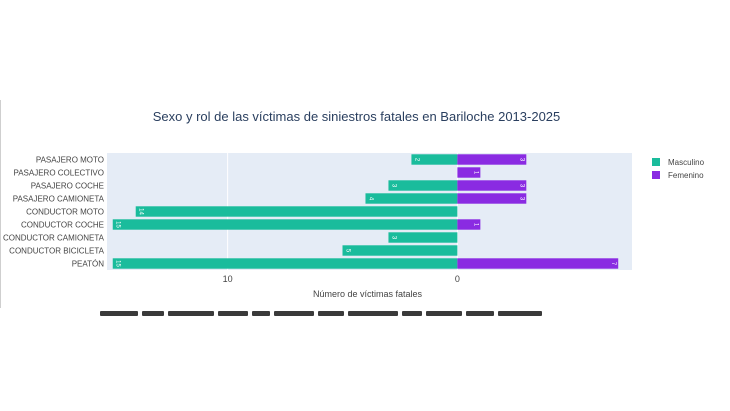 Image resolution: width=730 pixels, height=411 pixels. I want to click on bar-value-label: 5, so click(348, 251).